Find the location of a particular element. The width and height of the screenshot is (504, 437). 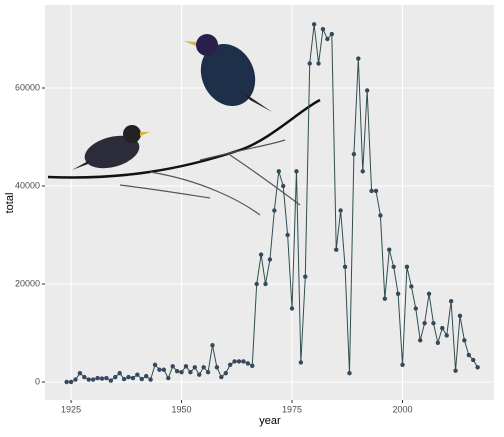

y-tick-label: 20000 is located at coordinates (27, 283).